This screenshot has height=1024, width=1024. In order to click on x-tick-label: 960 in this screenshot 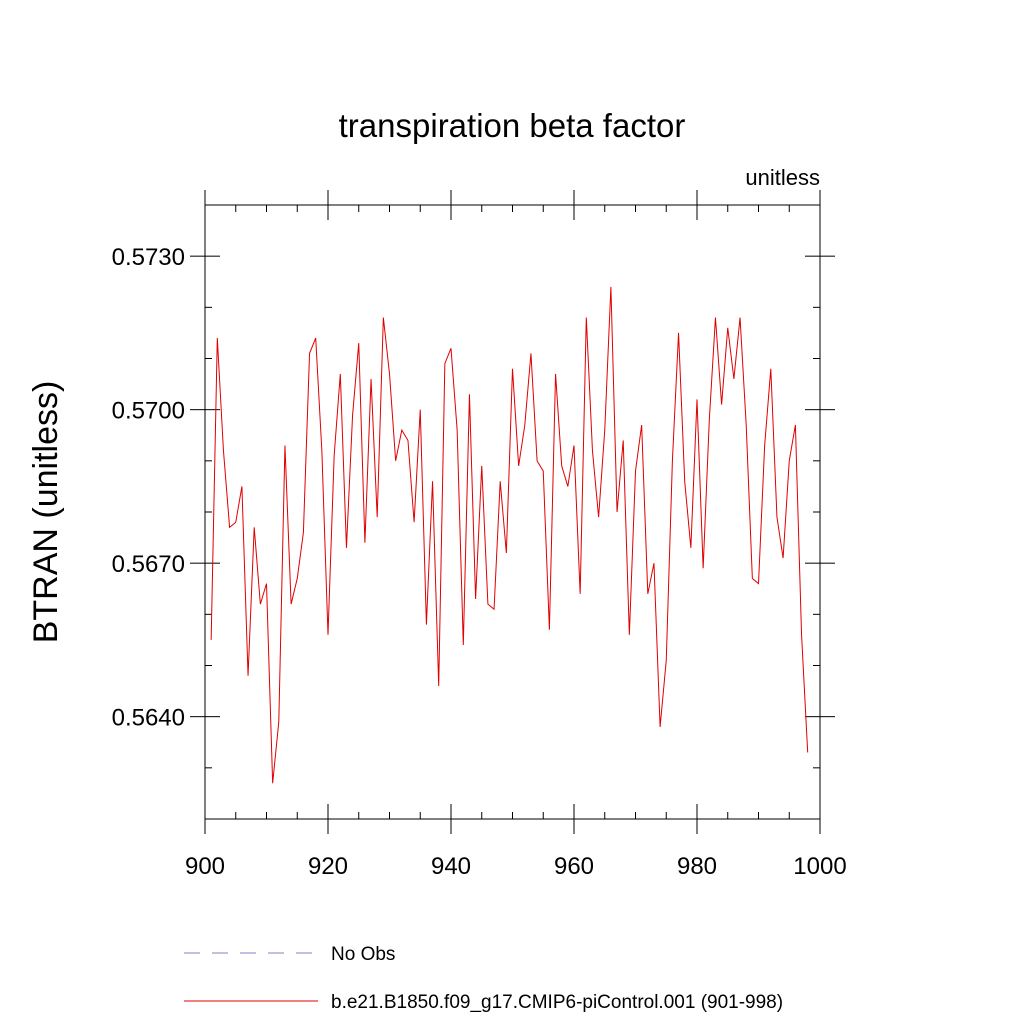, I will do `click(574, 866)`.